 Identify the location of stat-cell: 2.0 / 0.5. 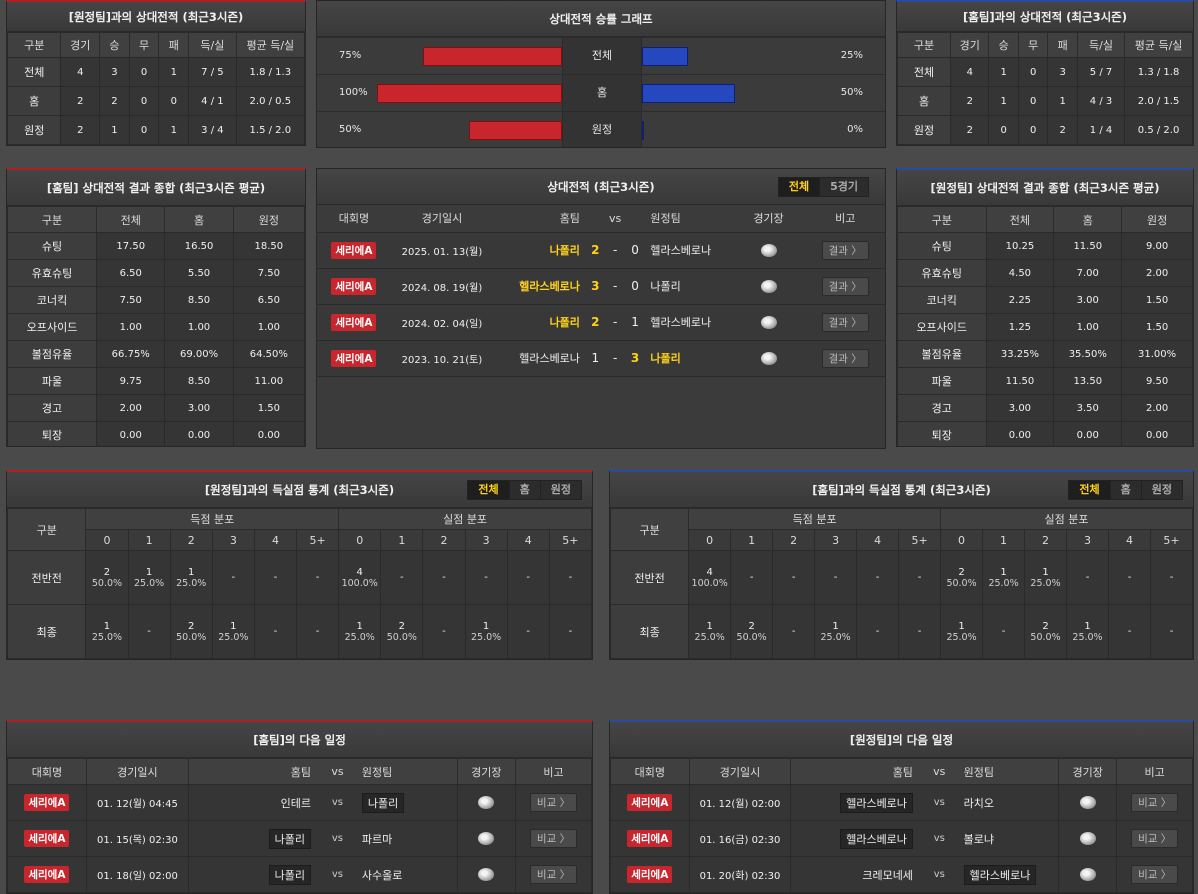
(270, 101).